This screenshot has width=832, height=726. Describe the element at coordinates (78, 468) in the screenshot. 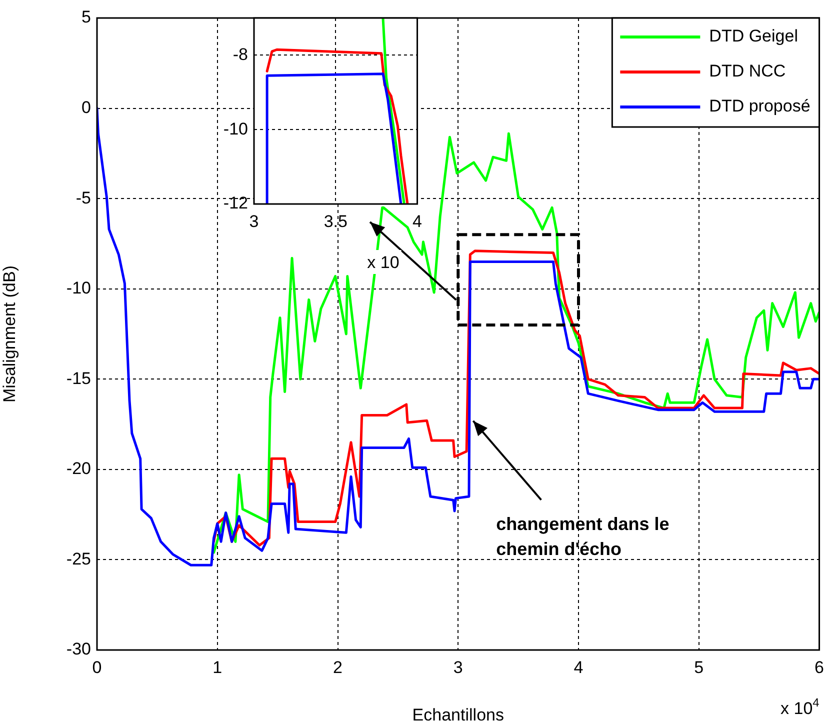

I see `y-tick-label: -20` at that location.